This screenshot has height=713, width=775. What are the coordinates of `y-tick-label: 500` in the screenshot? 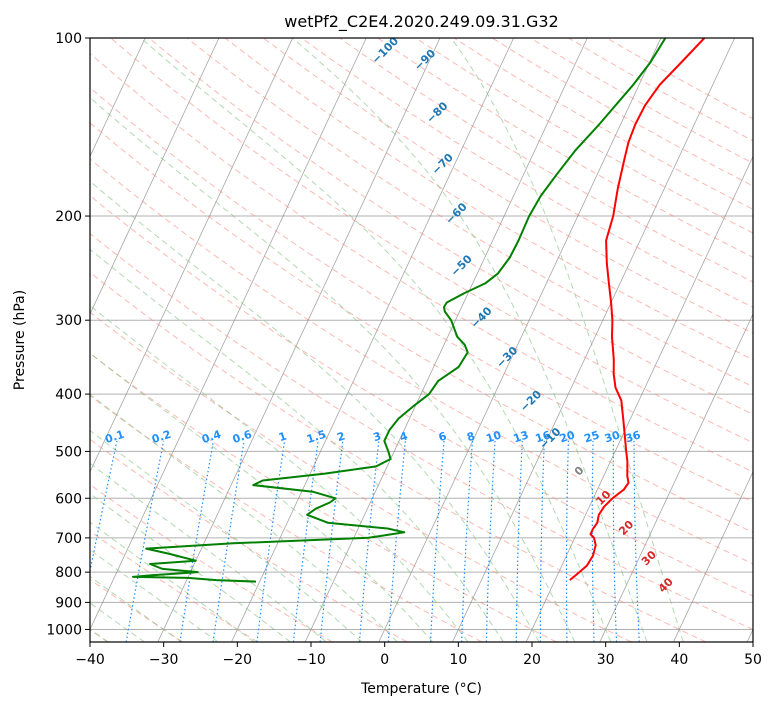 It's located at (68, 452).